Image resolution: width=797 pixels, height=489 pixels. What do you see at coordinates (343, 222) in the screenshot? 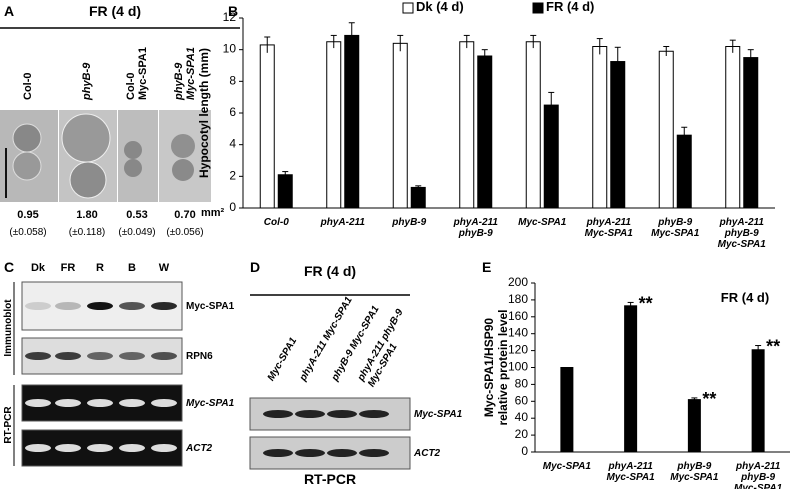
I see `x-tick-label: phyA-211` at bounding box center [343, 222].